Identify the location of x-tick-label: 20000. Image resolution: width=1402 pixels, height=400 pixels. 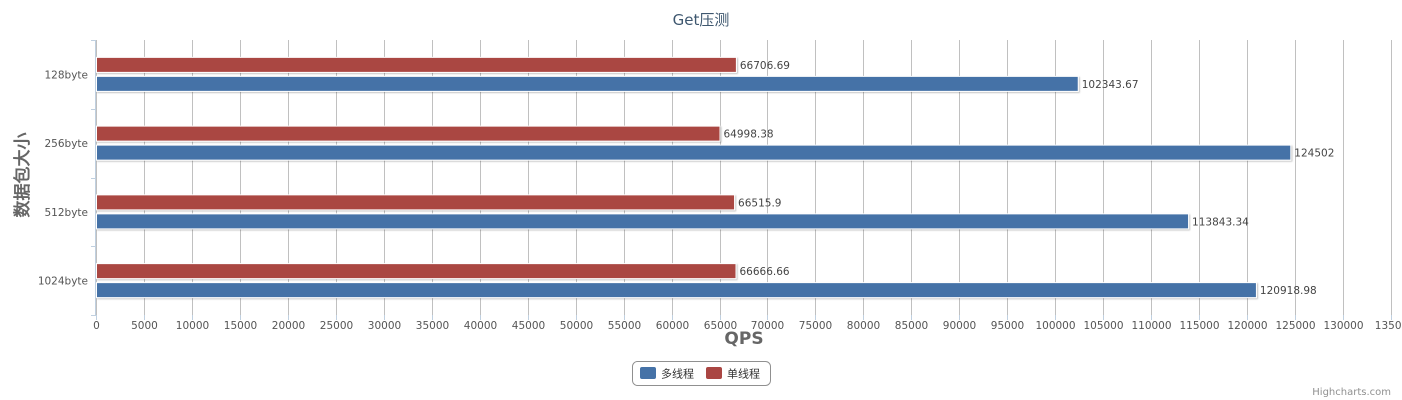
(288, 326).